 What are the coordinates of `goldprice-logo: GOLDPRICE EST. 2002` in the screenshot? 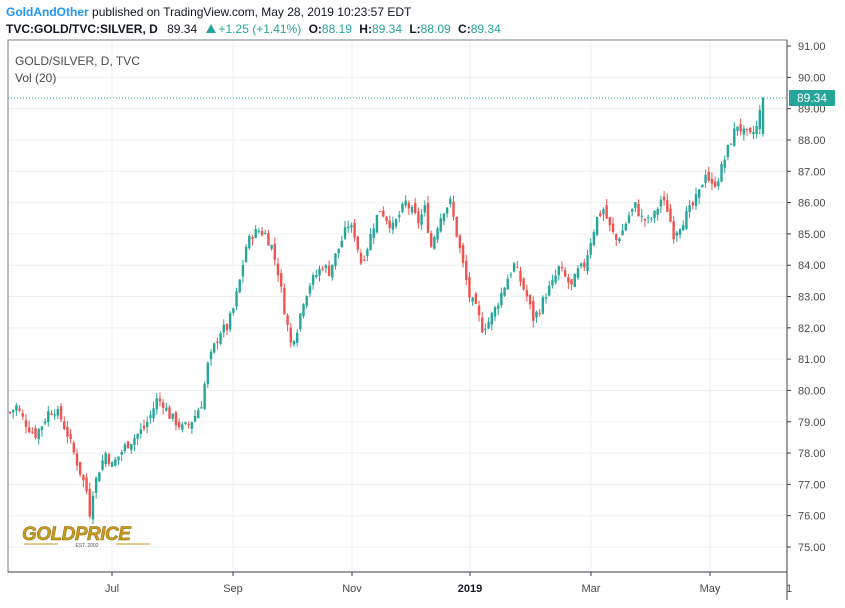 It's located at (86, 536).